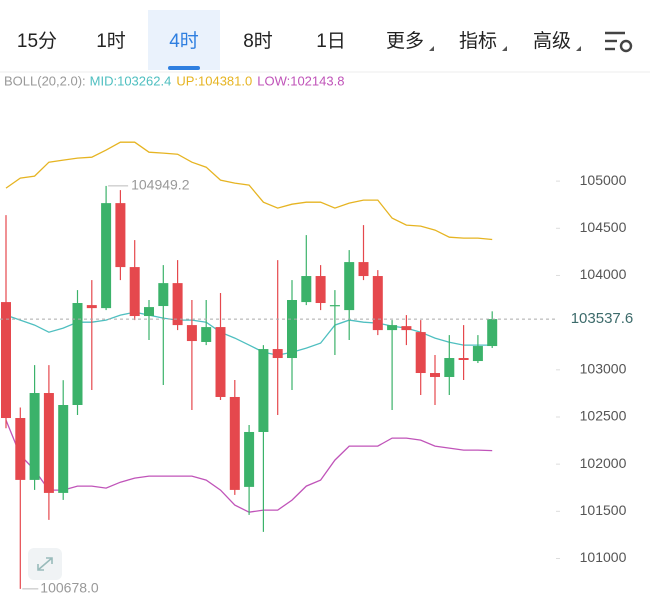 Image resolution: width=650 pixels, height=601 pixels. What do you see at coordinates (184, 68) in the screenshot?
I see `selected-tab-underline` at bounding box center [184, 68].